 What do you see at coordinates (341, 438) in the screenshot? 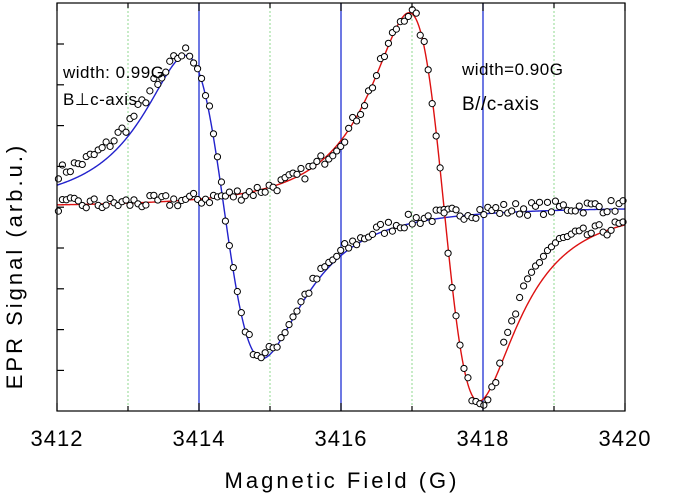
I see `x-tick-label: 3416` at bounding box center [341, 438].